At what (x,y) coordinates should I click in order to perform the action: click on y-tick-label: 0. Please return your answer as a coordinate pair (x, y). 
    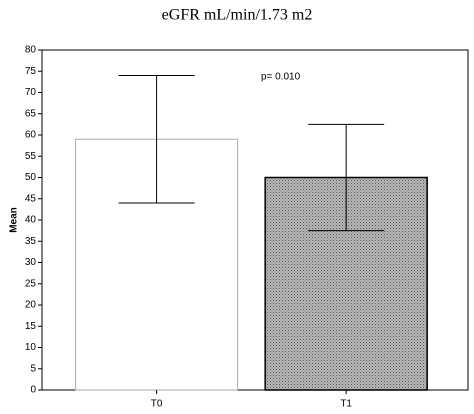
    Looking at the image, I should click on (33, 390).